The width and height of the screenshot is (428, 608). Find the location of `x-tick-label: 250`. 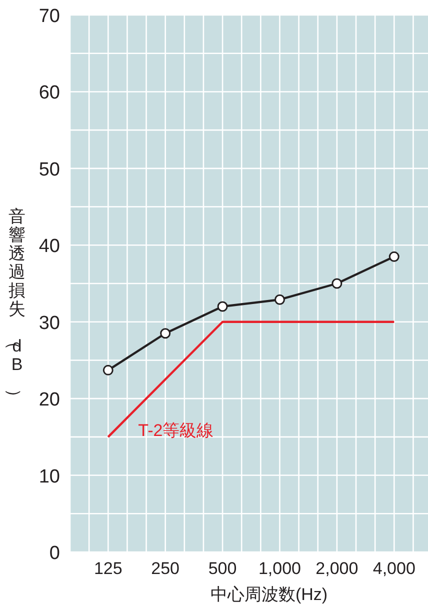

x-tick-label: 250 is located at coordinates (165, 568).